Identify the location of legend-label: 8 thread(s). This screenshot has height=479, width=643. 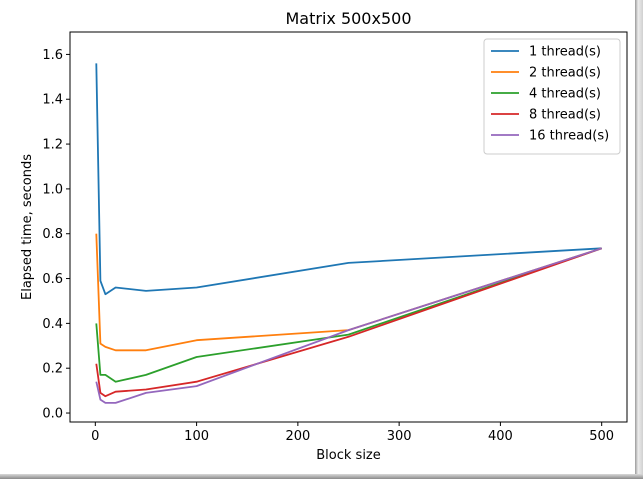
(565, 115).